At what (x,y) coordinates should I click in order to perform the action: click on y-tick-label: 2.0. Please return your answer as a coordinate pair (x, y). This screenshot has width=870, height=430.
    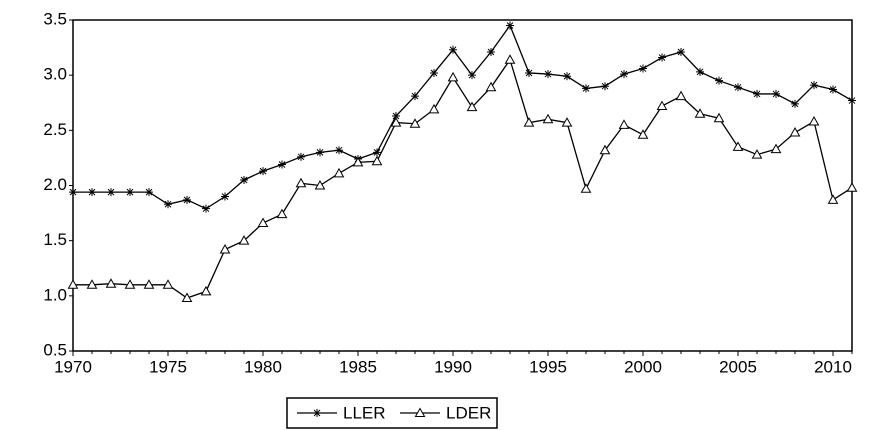
    Looking at the image, I should click on (55, 184).